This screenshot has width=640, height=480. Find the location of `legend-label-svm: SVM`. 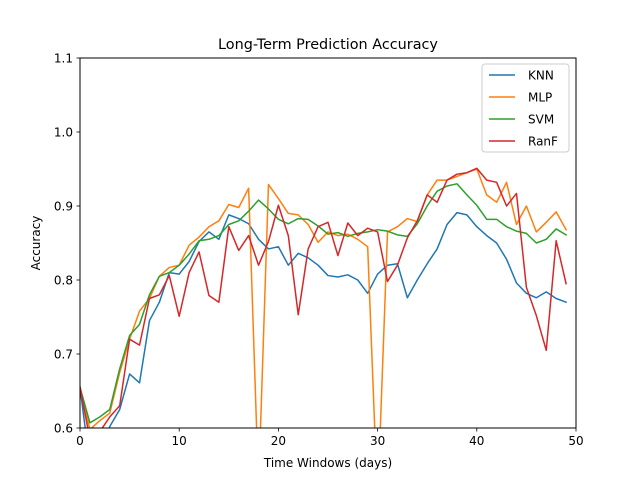

legend-label-svm: SVM is located at coordinates (541, 120).